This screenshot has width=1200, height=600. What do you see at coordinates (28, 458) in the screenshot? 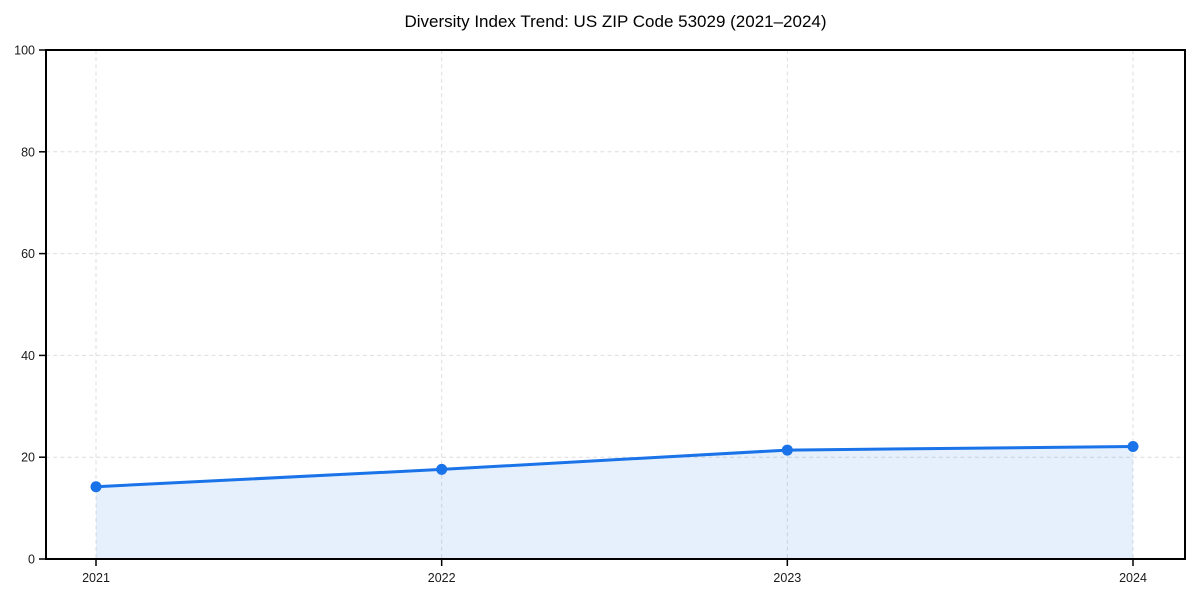
I see `y-axis-tick-label: 20` at bounding box center [28, 458].